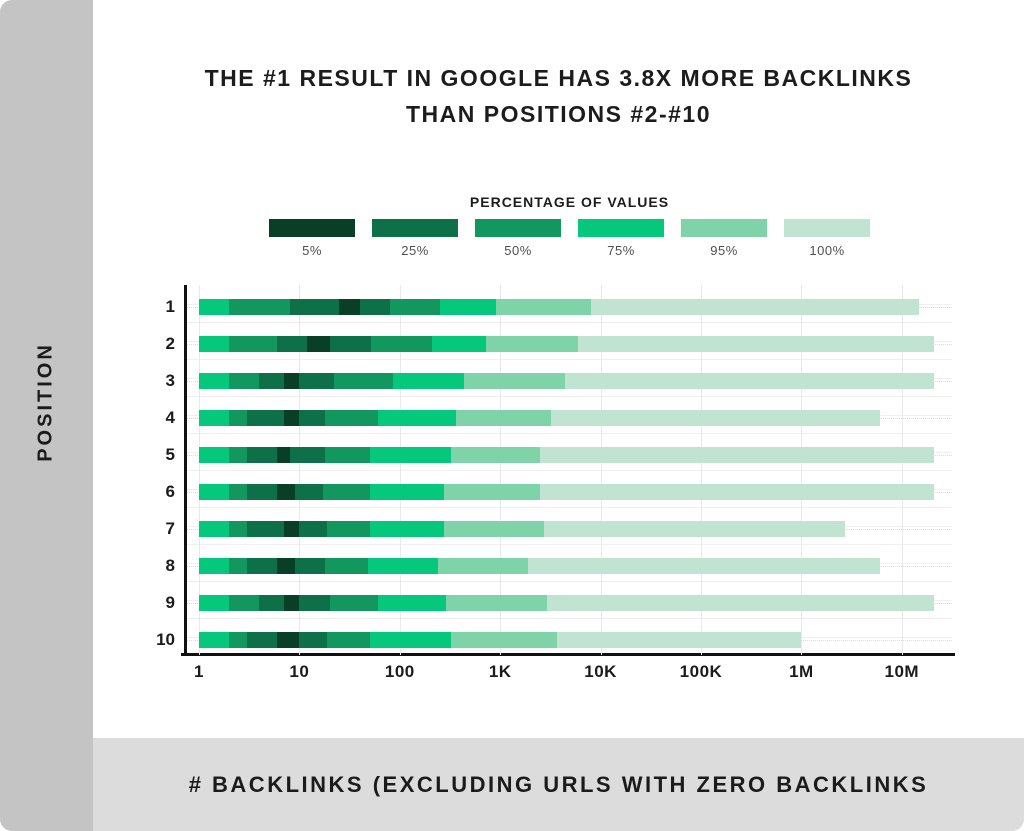 This screenshot has height=831, width=1024. Describe the element at coordinates (291, 602) in the screenshot. I see `bar-segment-p9-5%` at that location.